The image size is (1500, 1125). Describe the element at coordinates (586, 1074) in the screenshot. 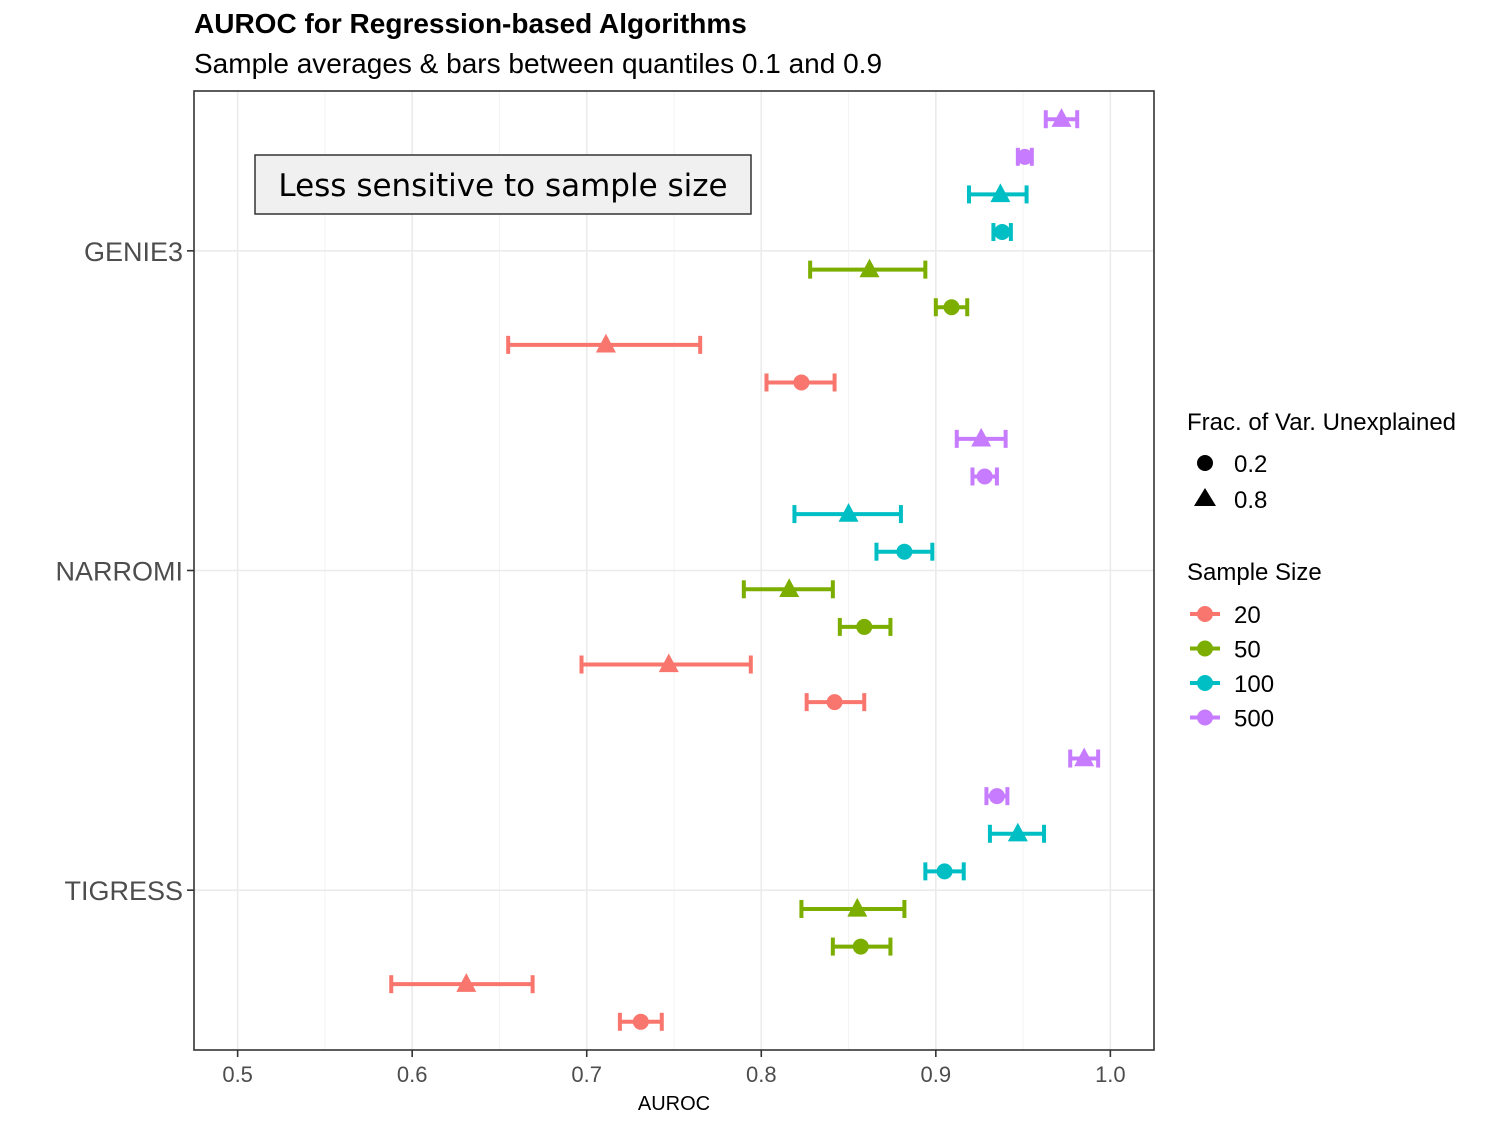

I see `x-tick-label: 0.7` at that location.